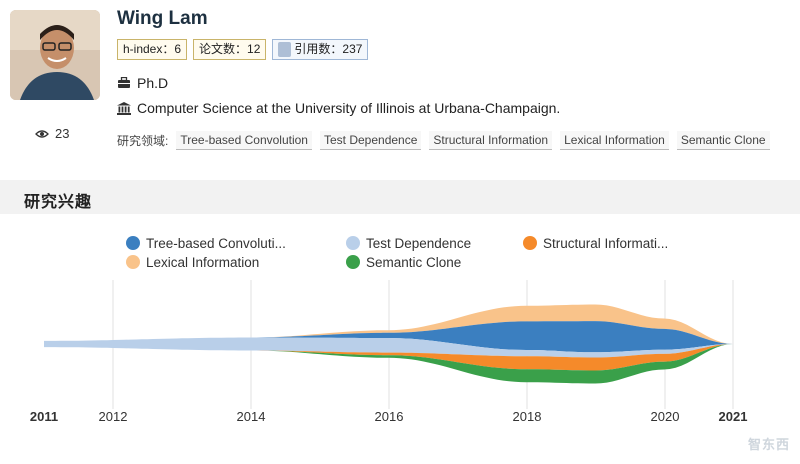 The image size is (800, 464). Describe the element at coordinates (723, 140) in the screenshot. I see `field-tag: Semantic Clone` at that location.